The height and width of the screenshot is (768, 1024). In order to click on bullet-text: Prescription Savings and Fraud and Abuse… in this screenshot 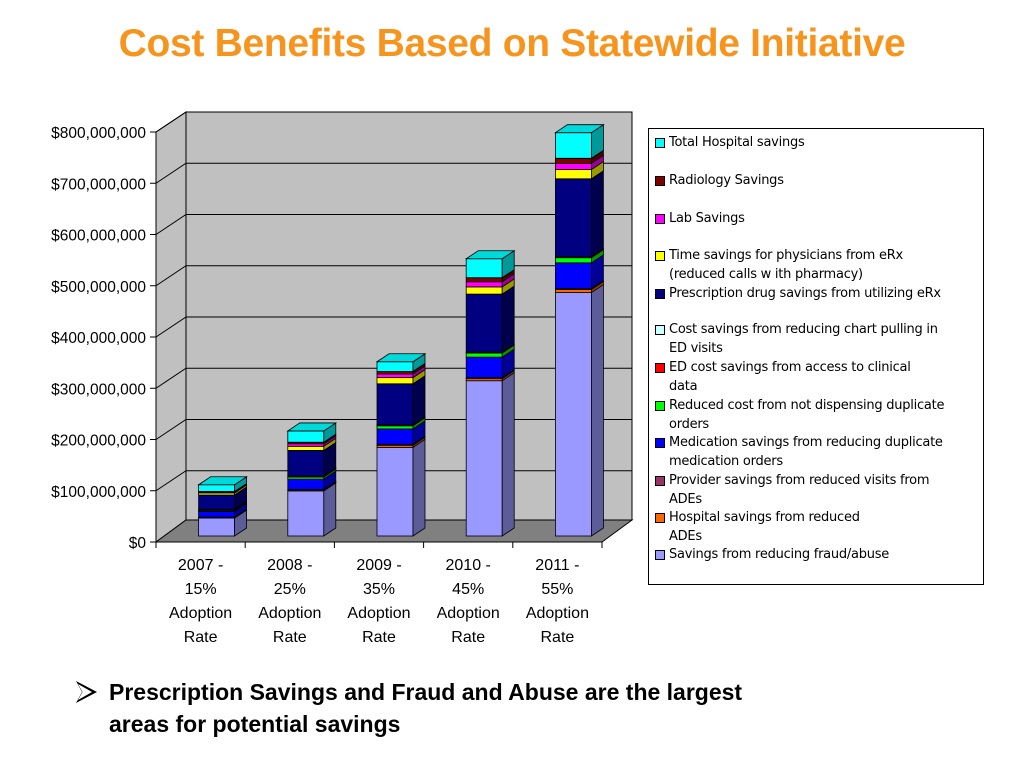, I will do `click(426, 708)`.